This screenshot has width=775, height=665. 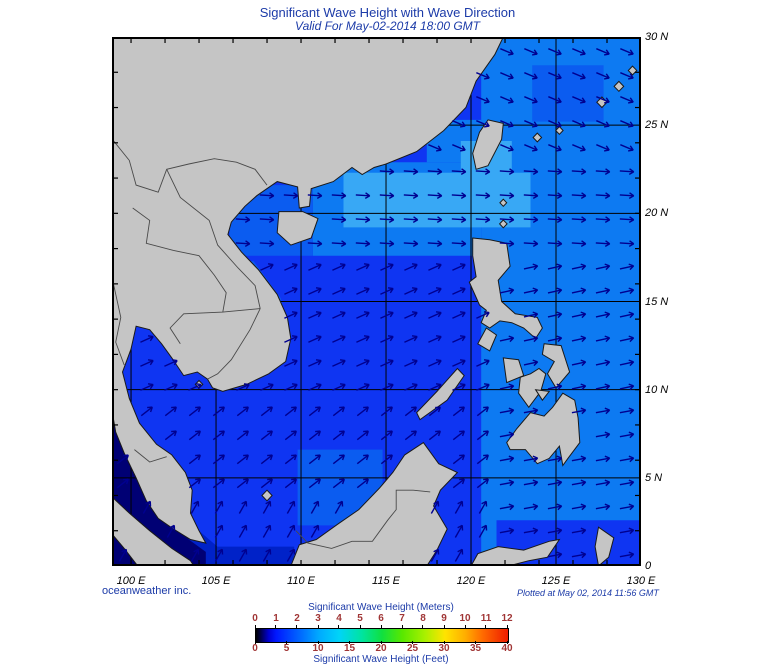 I want to click on colorbar-tick-value: 35, so click(x=475, y=648).